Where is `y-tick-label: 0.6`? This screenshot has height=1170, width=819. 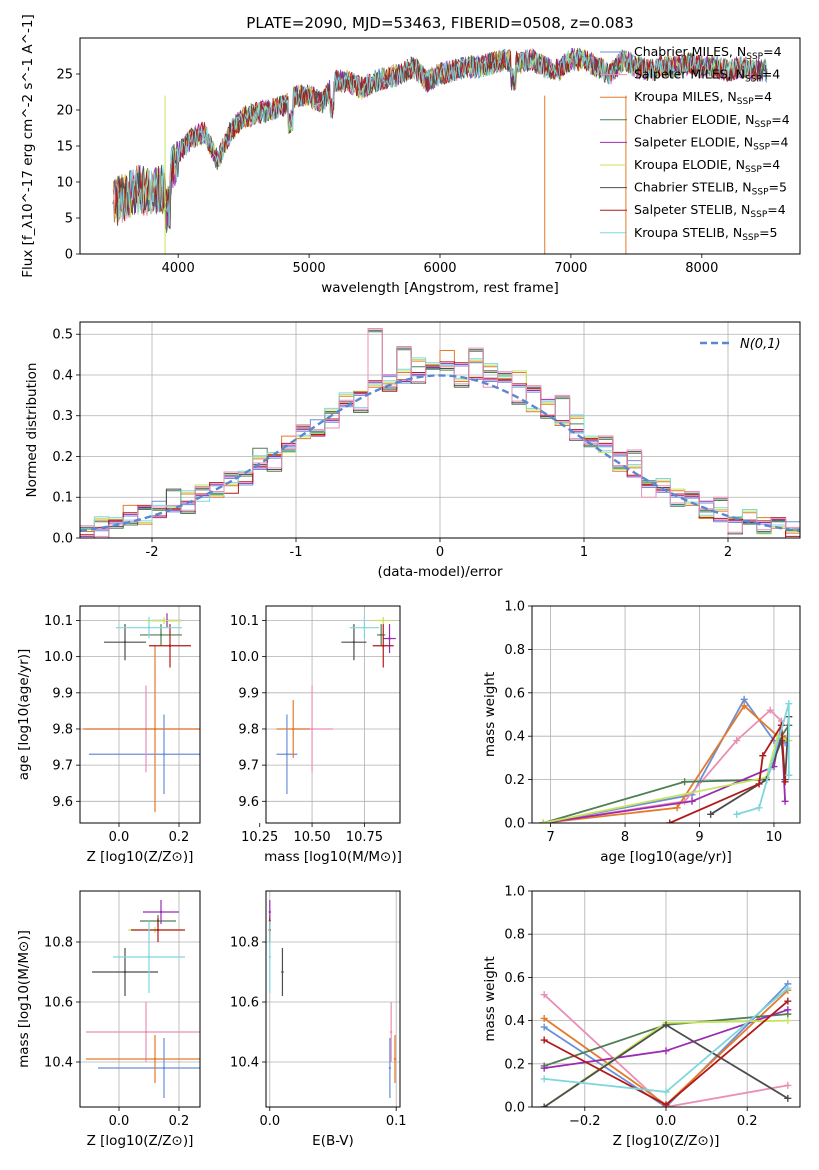 y-tick-label: 0.6 is located at coordinates (514, 978).